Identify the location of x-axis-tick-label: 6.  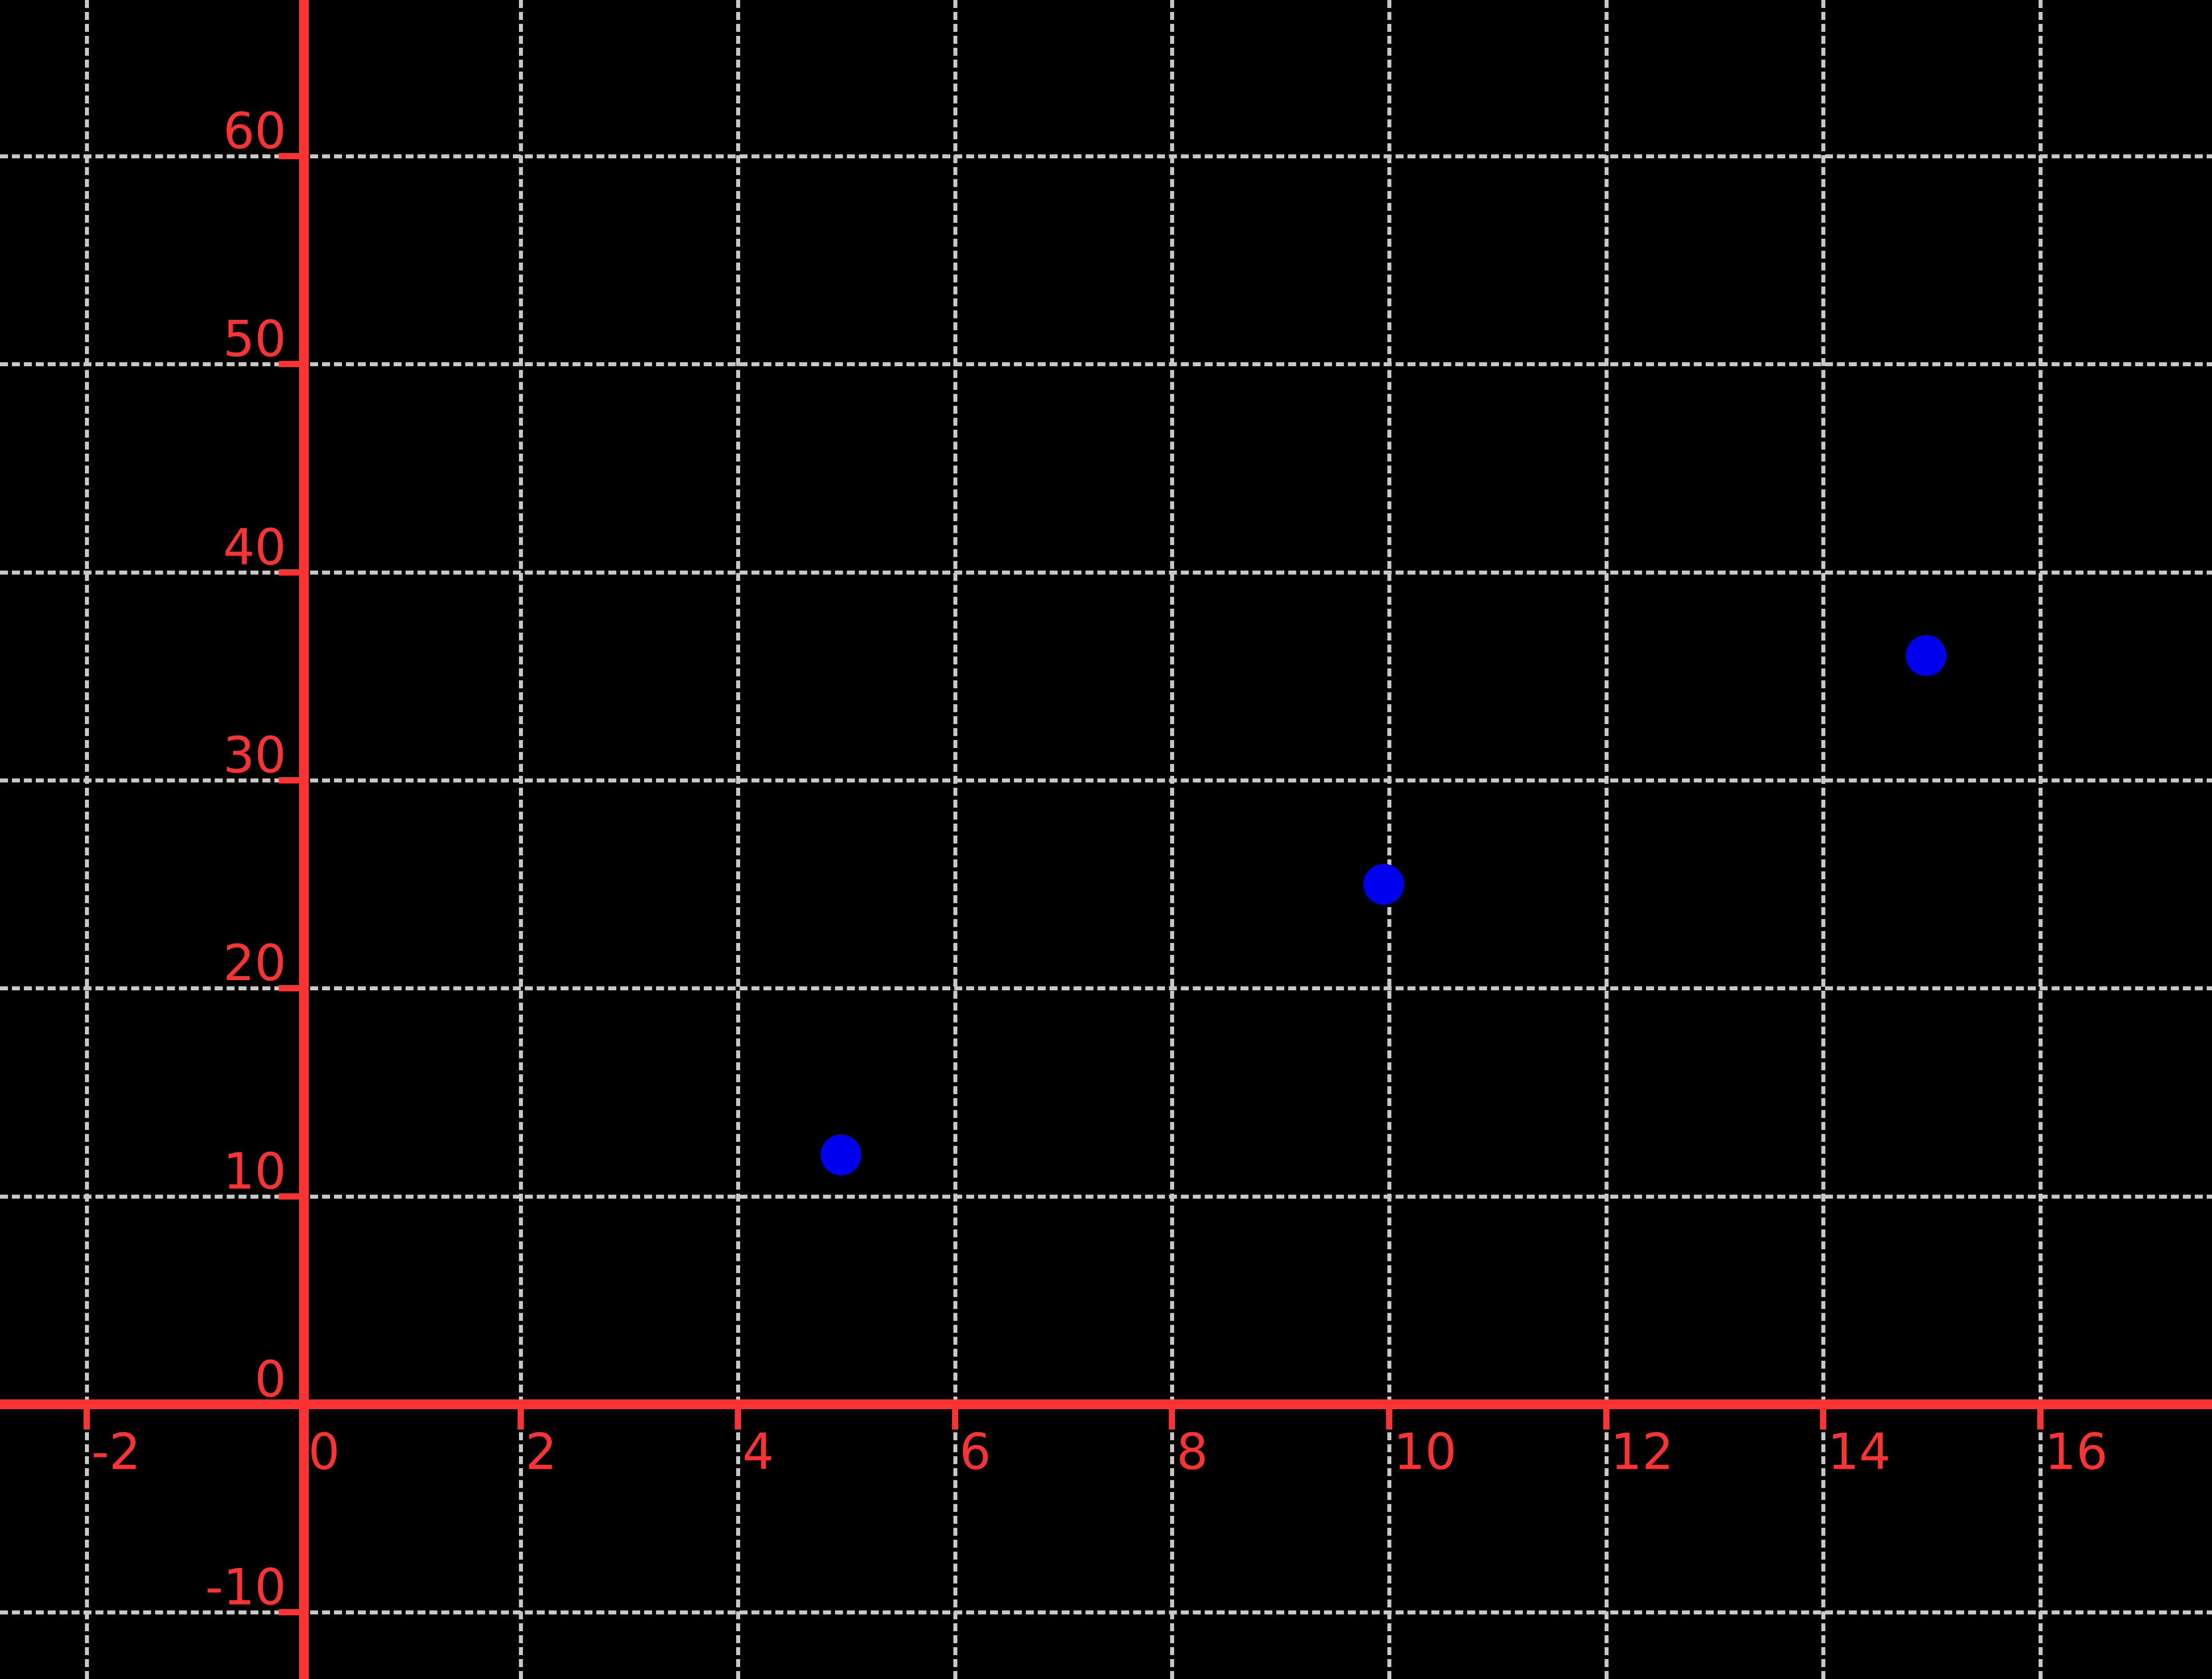
(975, 1452).